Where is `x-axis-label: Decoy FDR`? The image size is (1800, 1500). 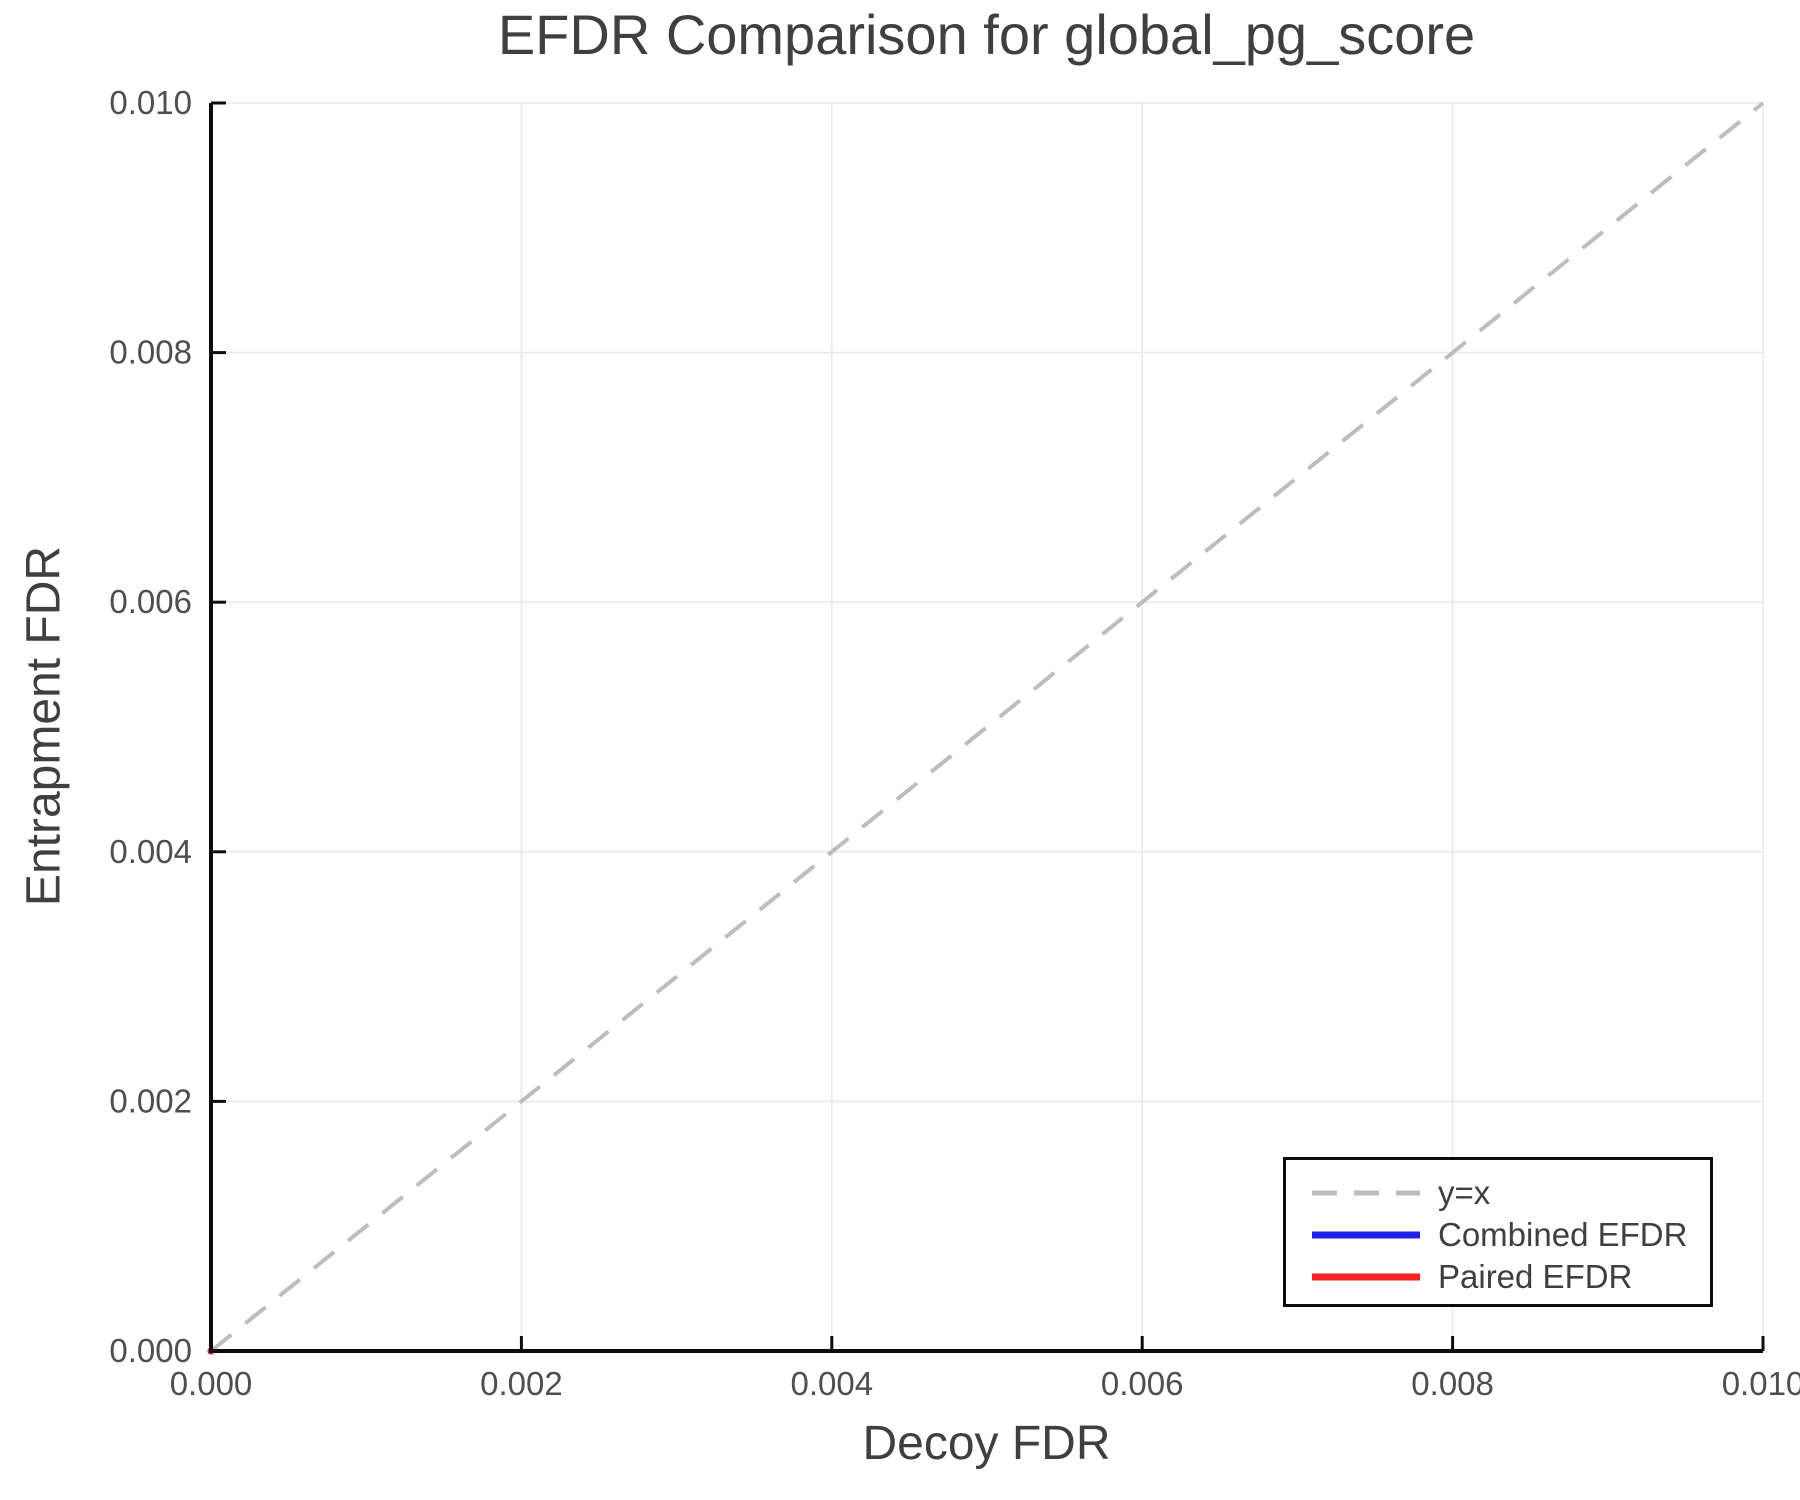
x-axis-label: Decoy FDR is located at coordinates (986, 1443).